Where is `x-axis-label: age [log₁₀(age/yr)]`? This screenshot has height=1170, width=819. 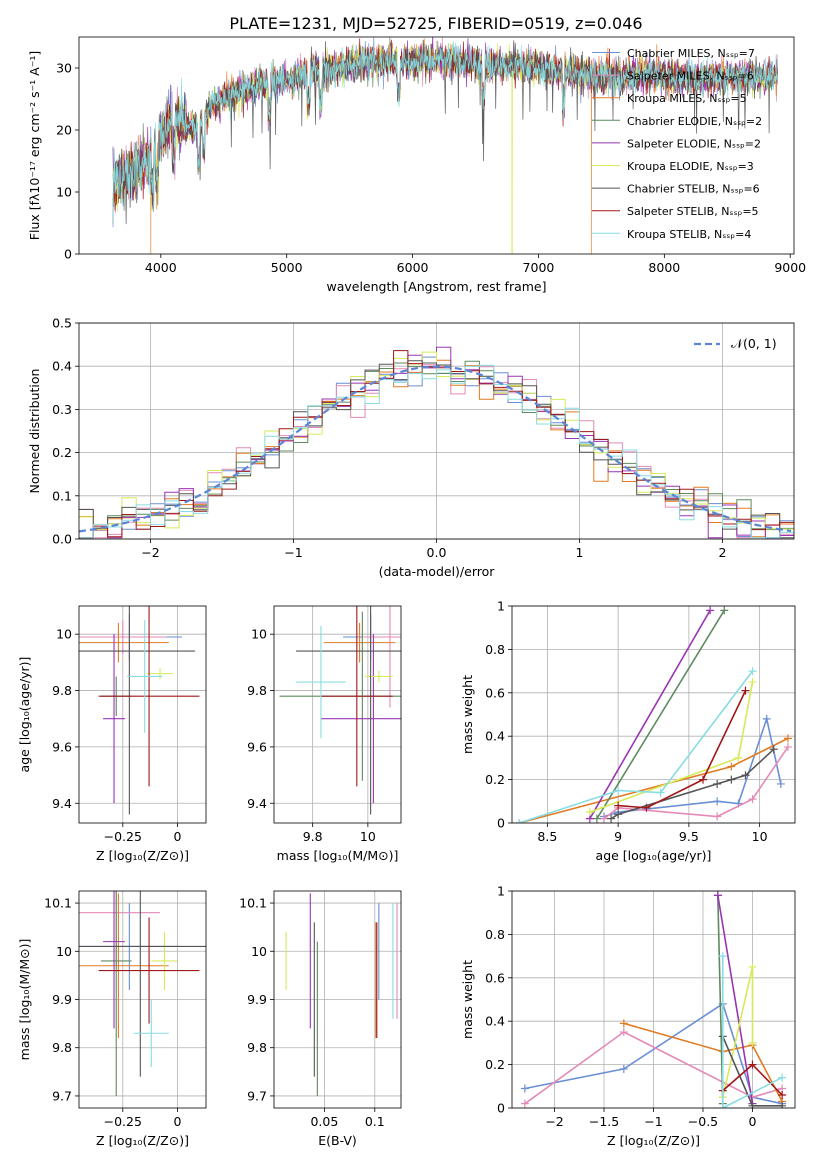 x-axis-label: age [log₁₀(age/yr)] is located at coordinates (654, 855).